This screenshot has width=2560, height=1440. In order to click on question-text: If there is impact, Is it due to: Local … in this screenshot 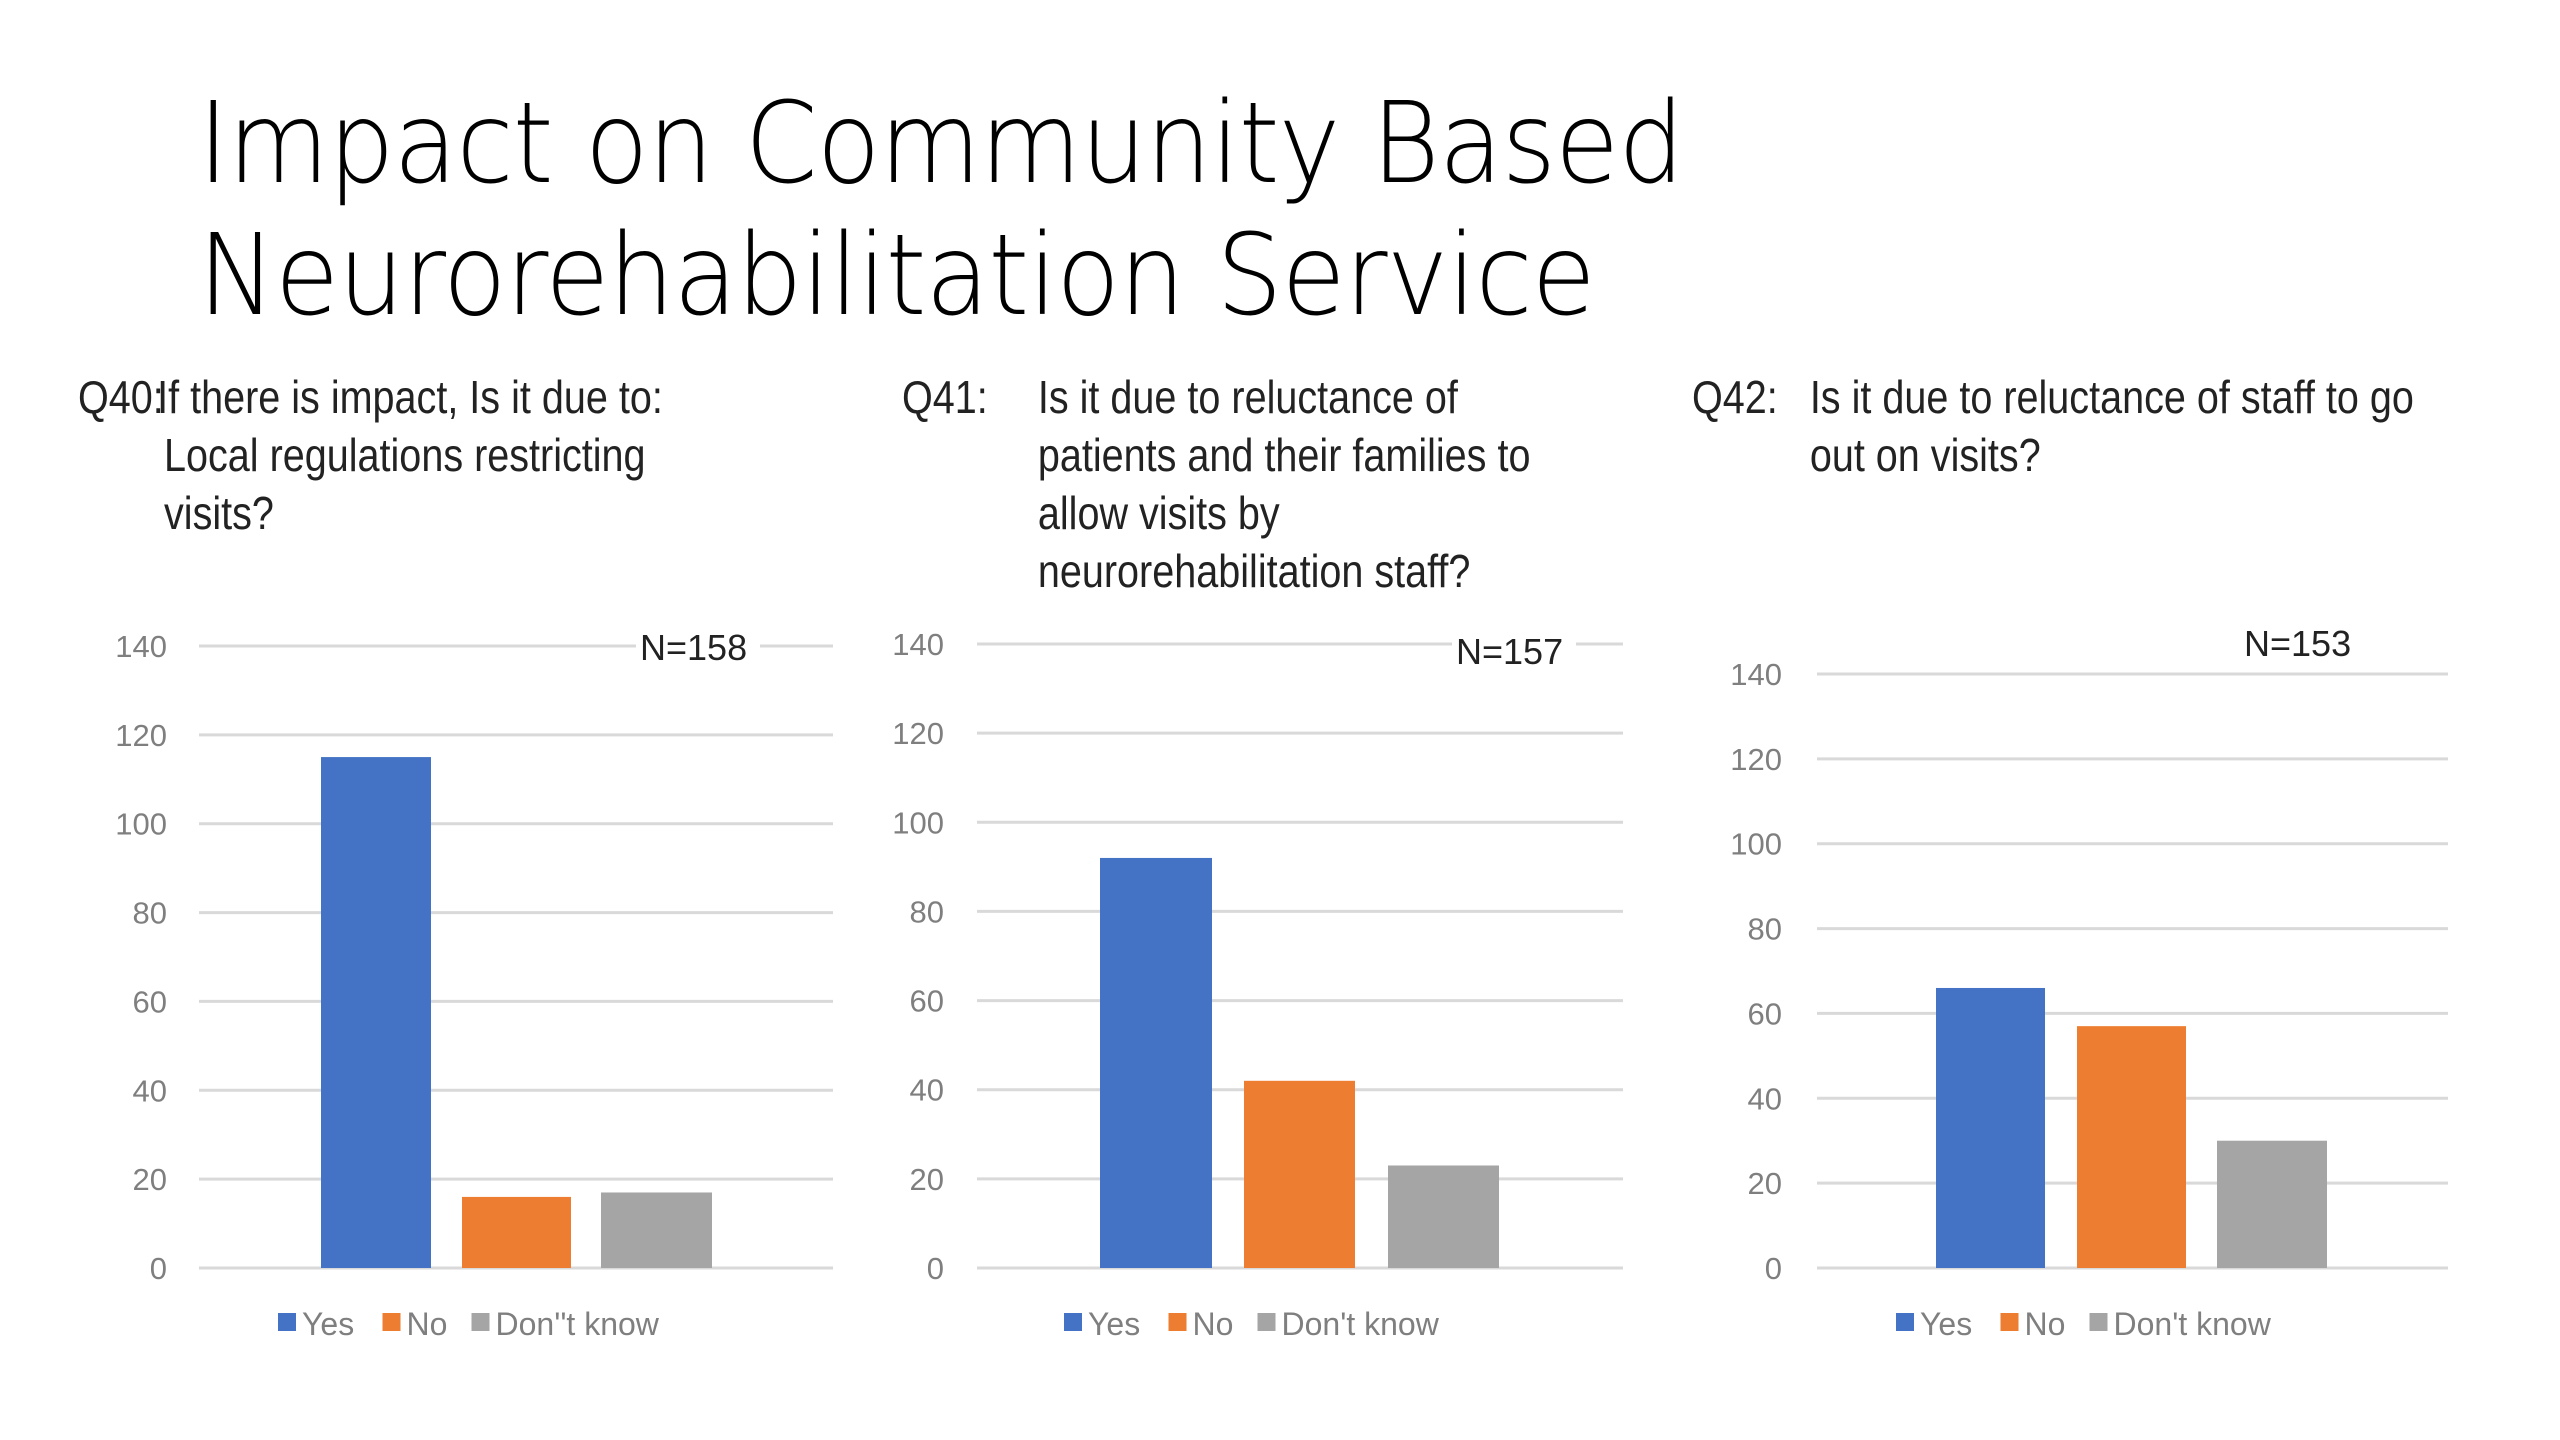, I will do `click(410, 455)`.